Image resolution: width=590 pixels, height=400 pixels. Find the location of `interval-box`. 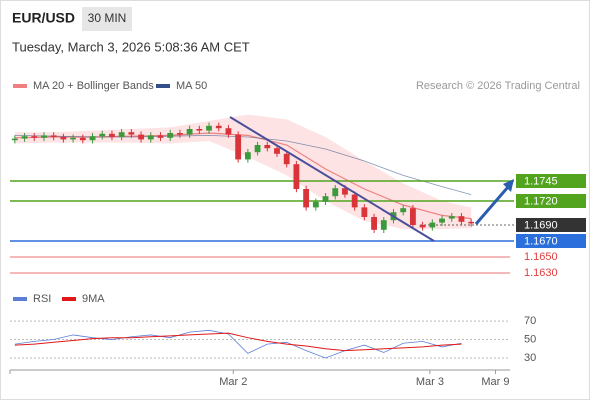

interval-box is located at coordinates (107, 19).